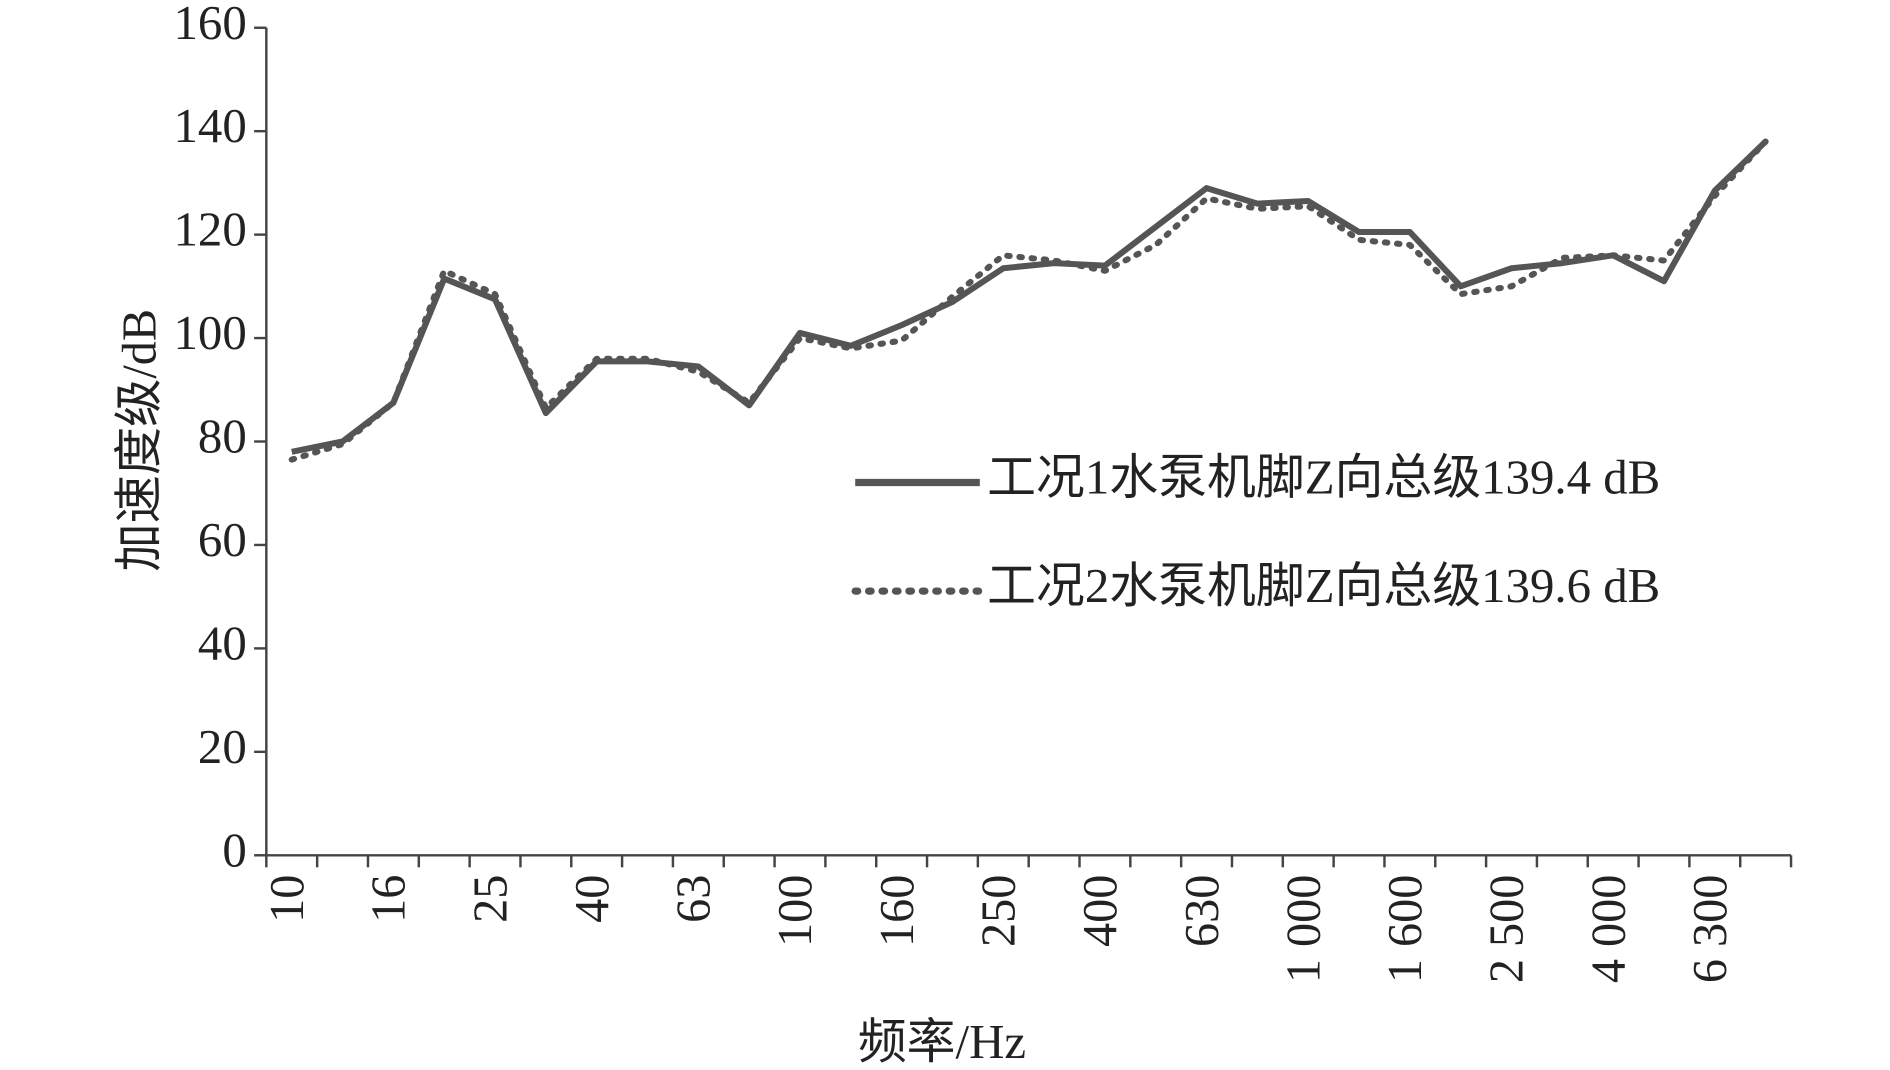 Image resolution: width=1890 pixels, height=1070 pixels. I want to click on x-tick-label: 40, so click(592, 899).